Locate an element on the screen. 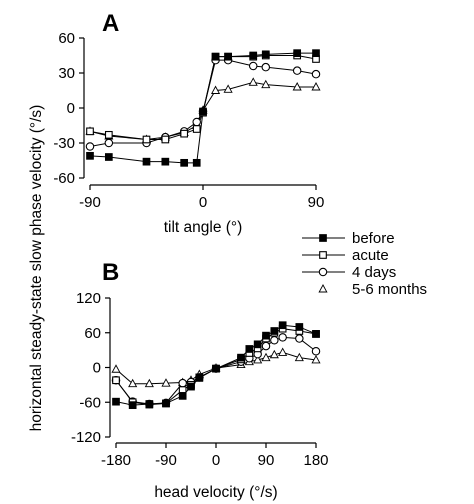 Image resolution: width=474 pixels, height=504 pixels. series-line-4-days is located at coordinates (216, 370).